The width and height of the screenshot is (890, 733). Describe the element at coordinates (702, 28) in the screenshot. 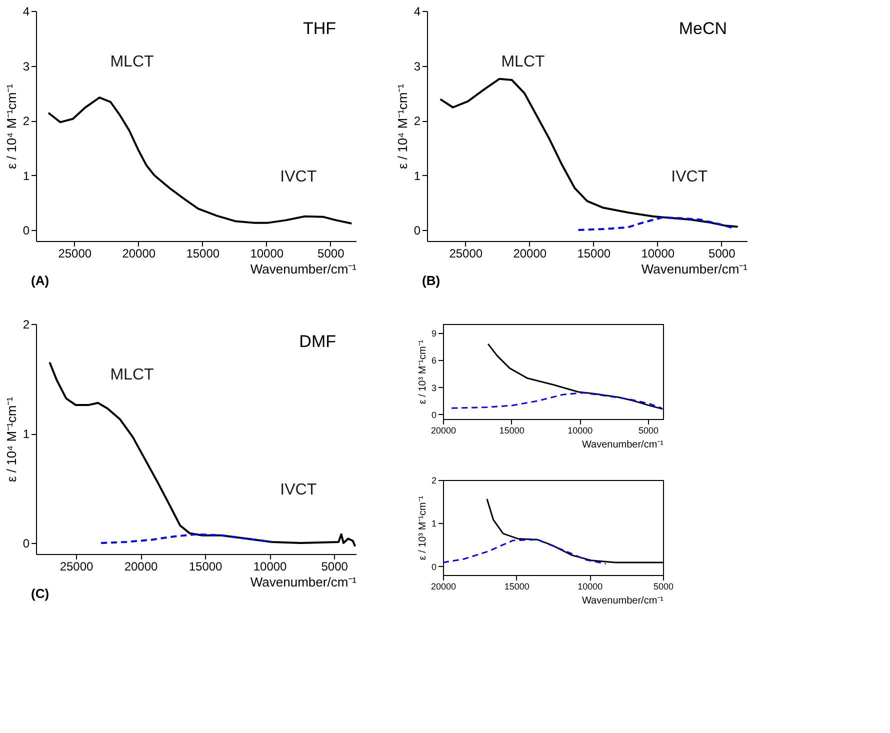

I see `annotation: MeCN` at that location.